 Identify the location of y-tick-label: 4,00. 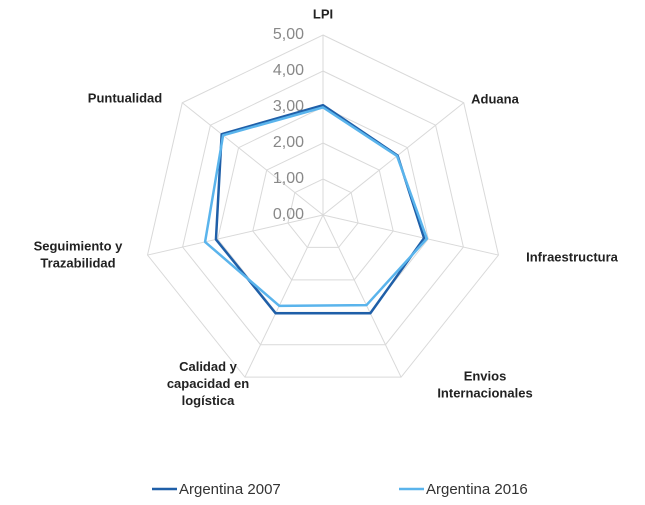
(288, 70).